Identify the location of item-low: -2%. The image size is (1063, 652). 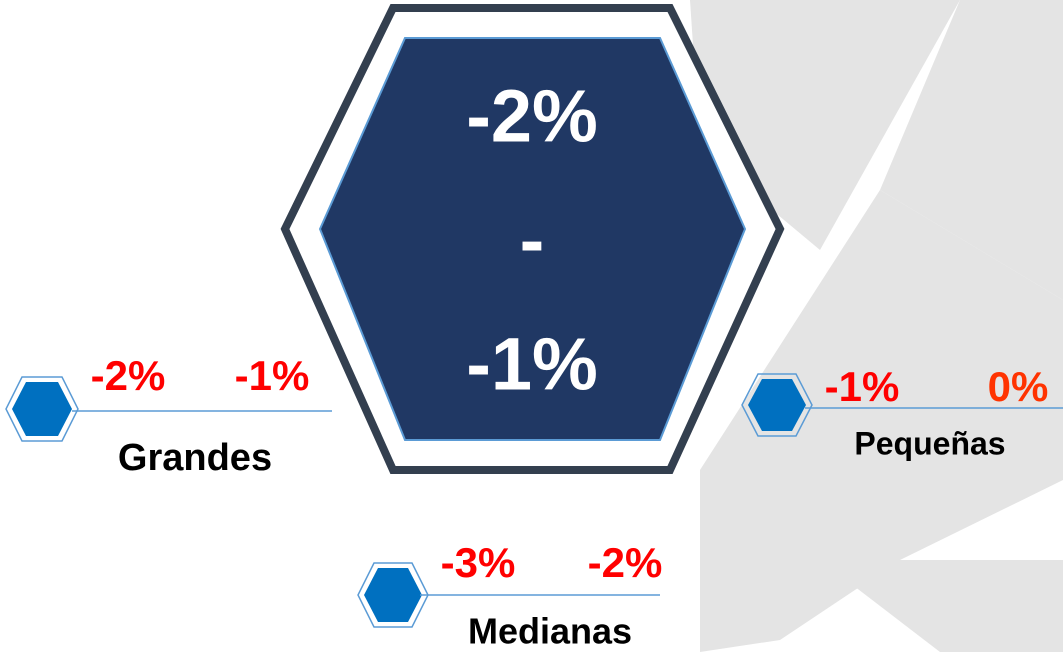
(128, 375).